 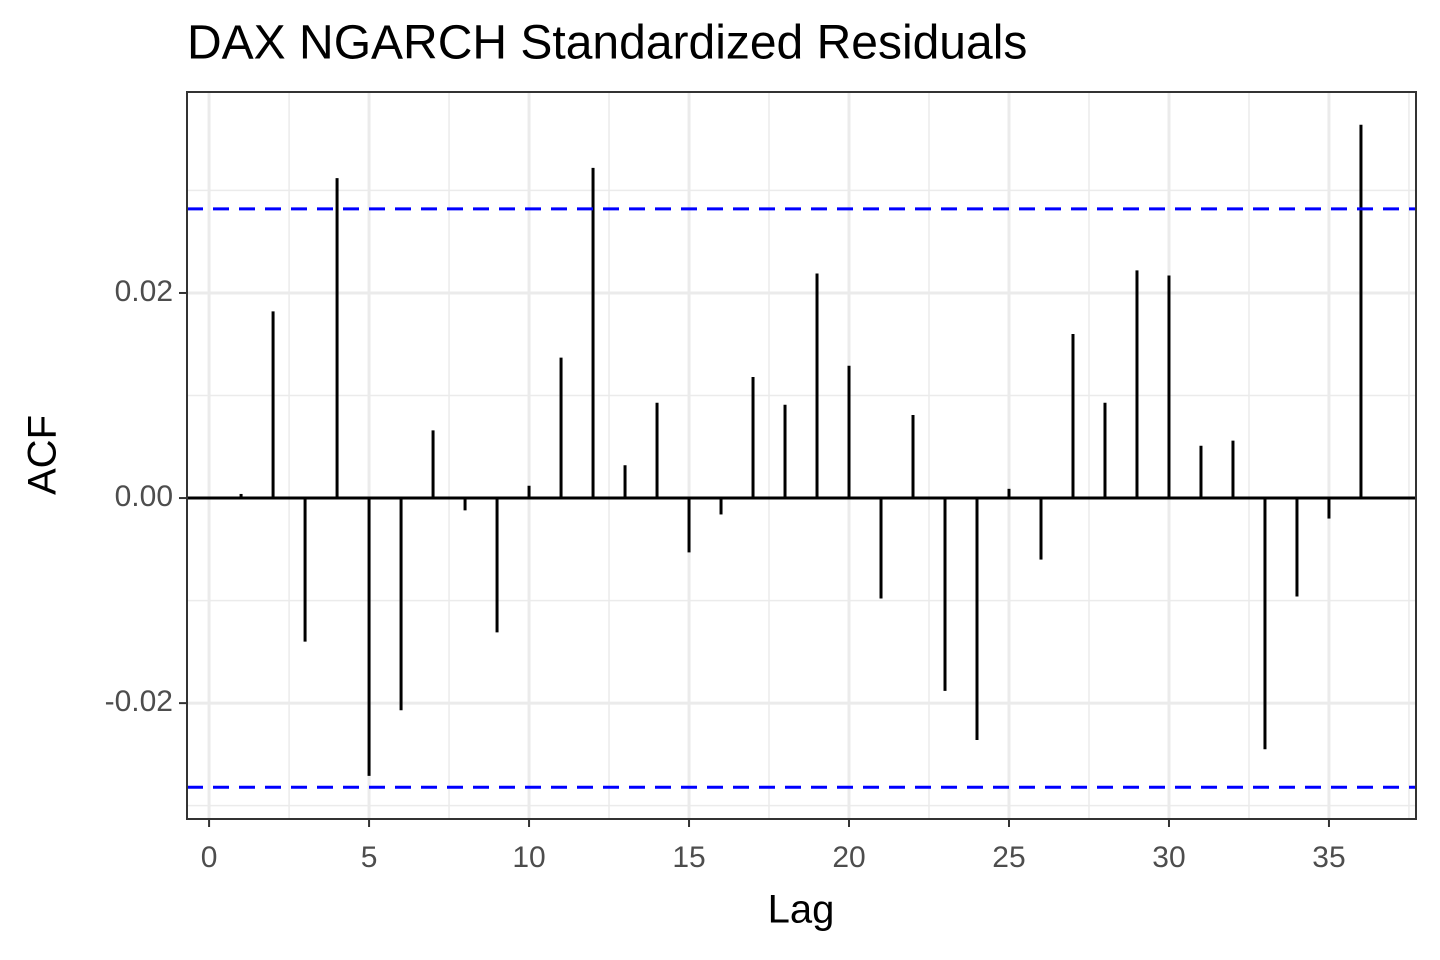 What do you see at coordinates (1008, 857) in the screenshot?
I see `x-tick-label: 25` at bounding box center [1008, 857].